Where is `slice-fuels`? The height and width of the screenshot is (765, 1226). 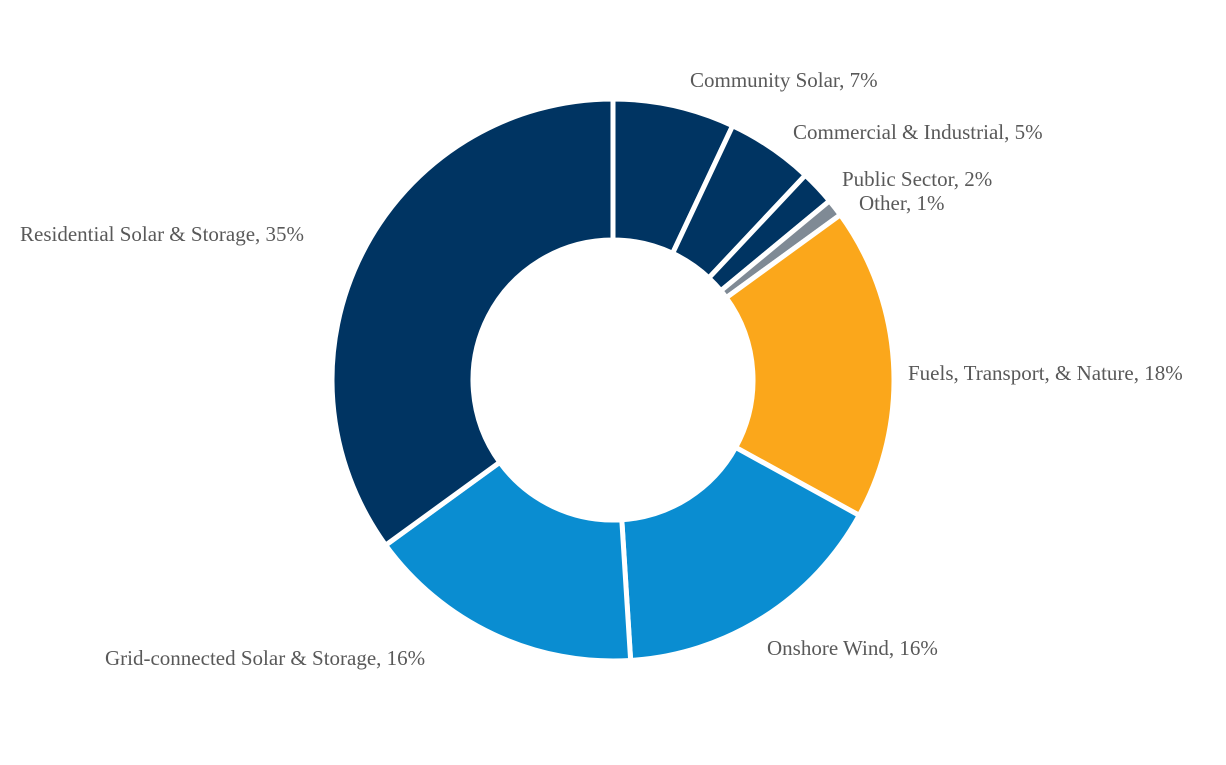 slice-fuels is located at coordinates (809, 365).